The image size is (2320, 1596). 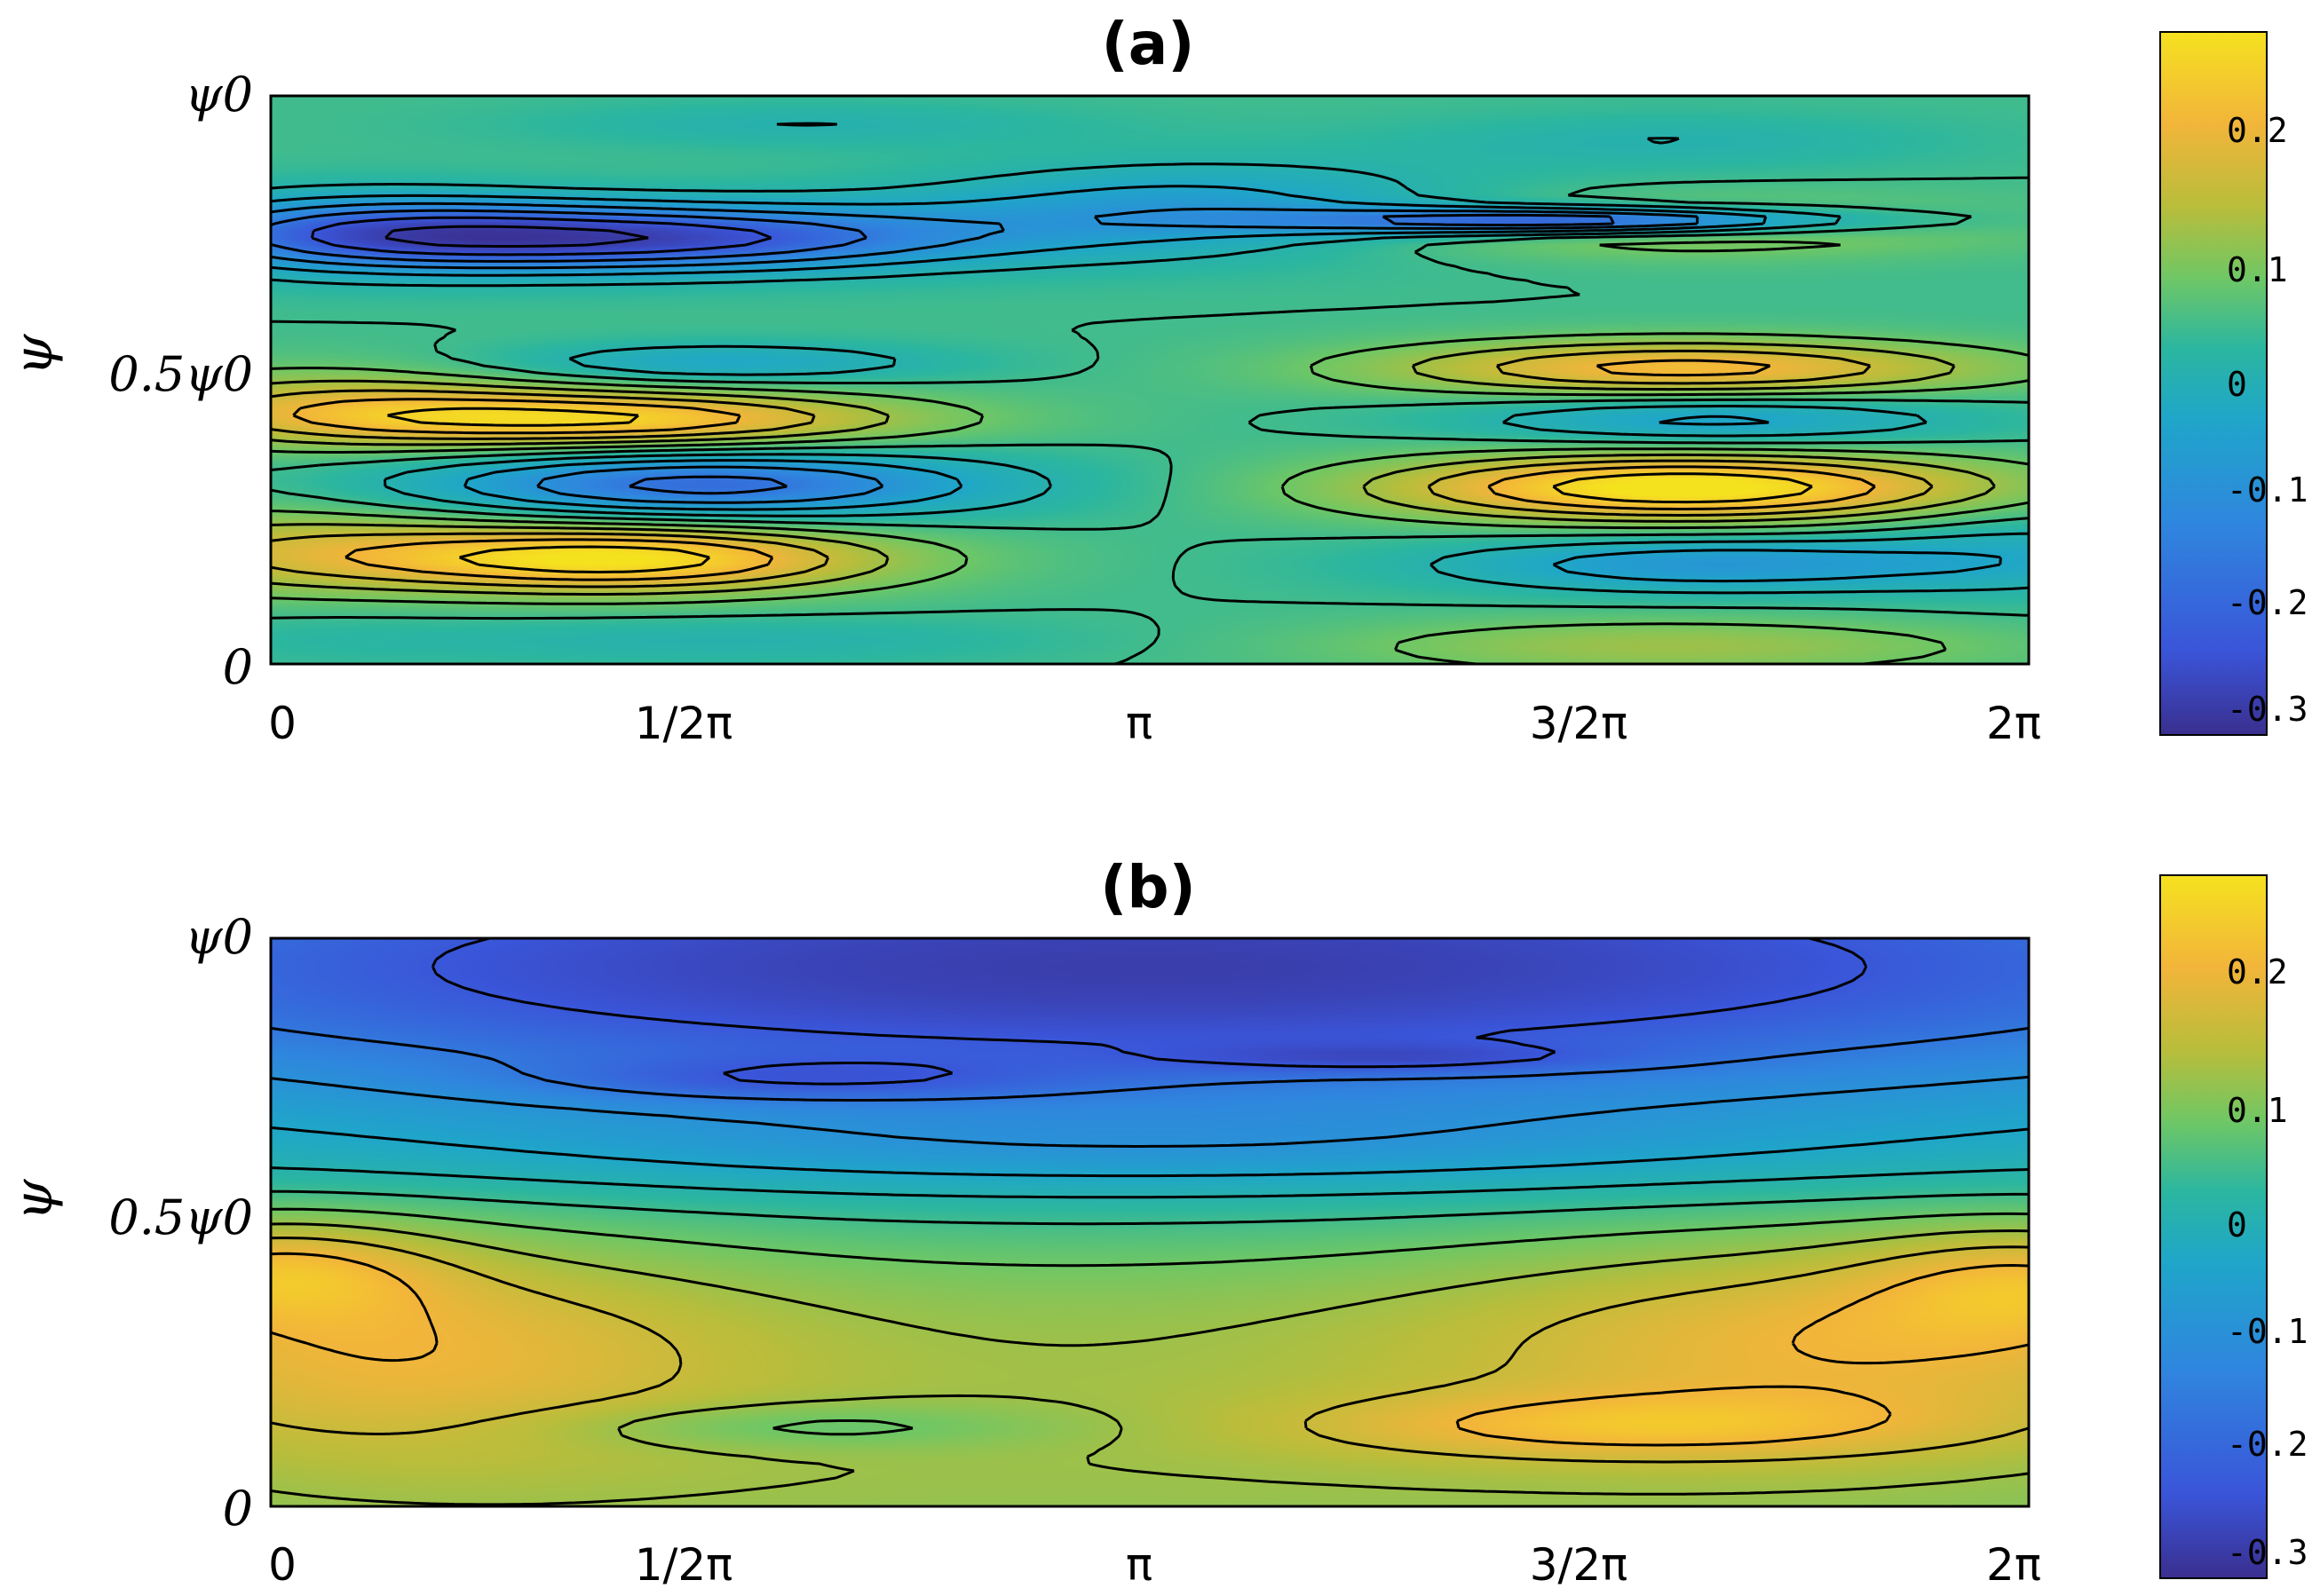 What do you see at coordinates (2257, 972) in the screenshot?
I see `panel-b-colorbar-tick: 0.2` at bounding box center [2257, 972].